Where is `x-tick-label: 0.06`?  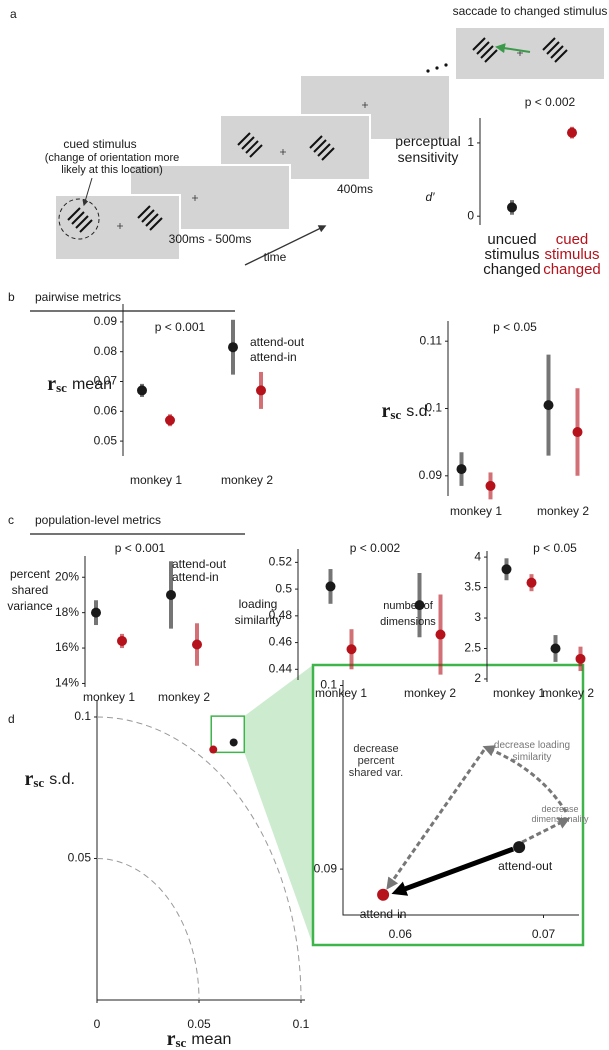 x-tick-label: 0.06 is located at coordinates (401, 934).